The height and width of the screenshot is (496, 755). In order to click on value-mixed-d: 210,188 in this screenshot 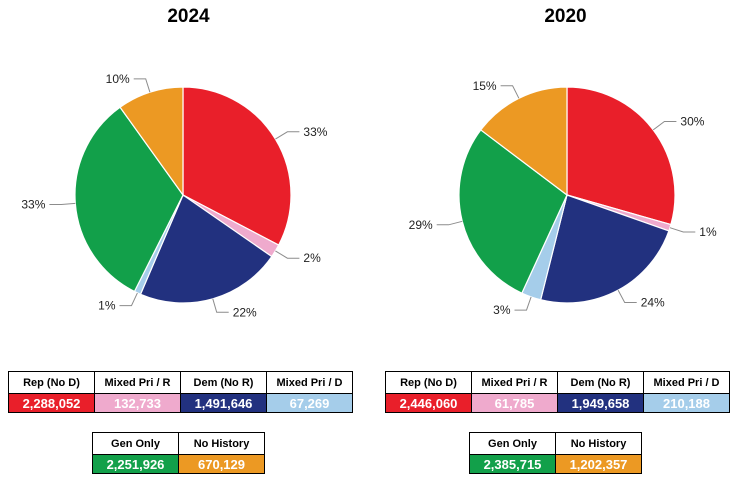, I will do `click(686, 403)`.